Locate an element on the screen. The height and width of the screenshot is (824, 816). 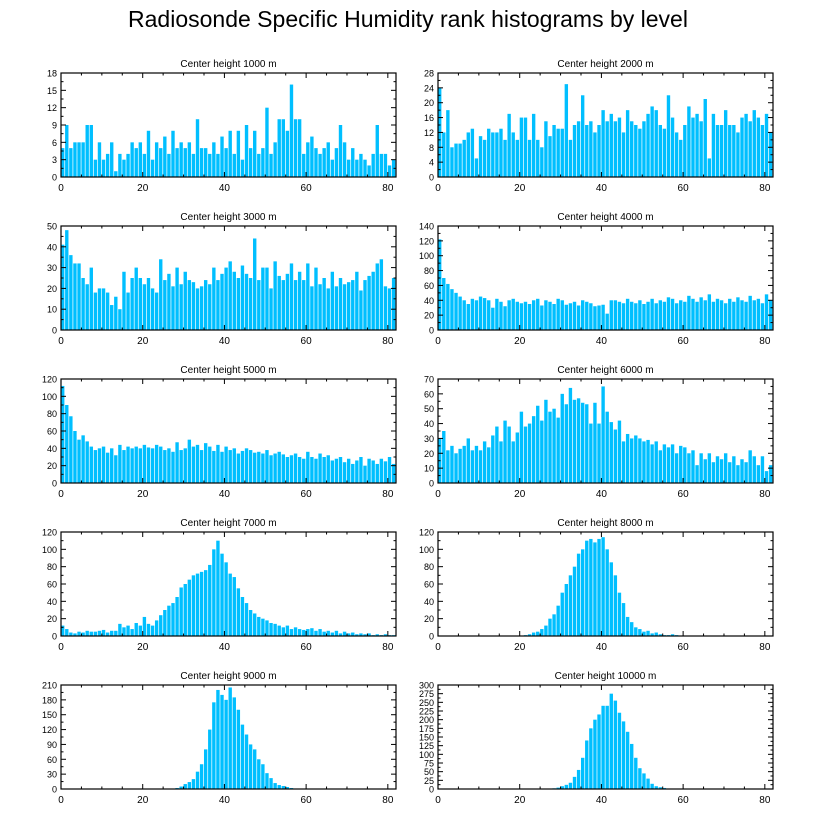
x-tick-label: 60 is located at coordinates (684, 800).